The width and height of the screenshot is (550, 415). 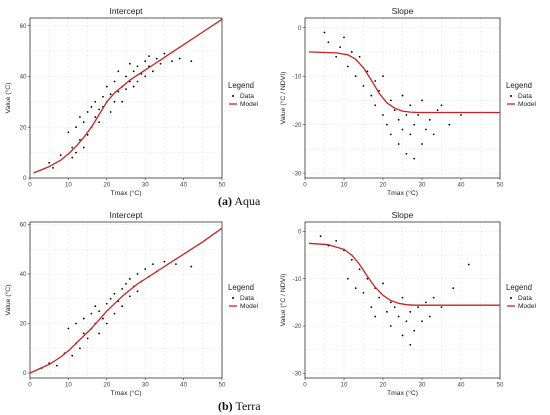 What do you see at coordinates (298, 279) in the screenshot?
I see `y-tick-label: -10` at bounding box center [298, 279].